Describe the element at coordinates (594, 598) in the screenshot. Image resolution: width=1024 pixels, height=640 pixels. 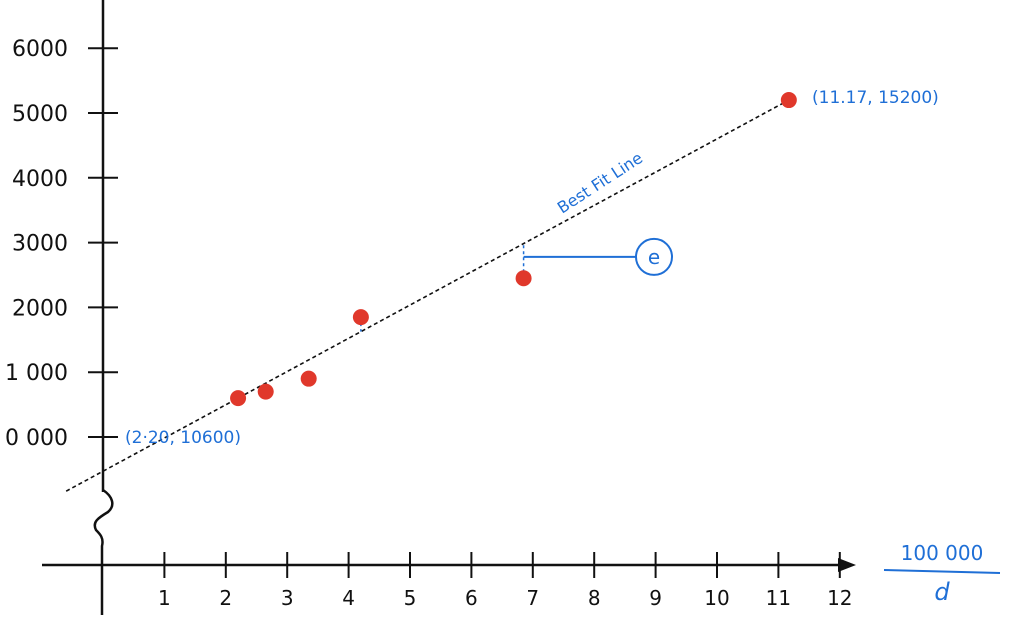
I see `x-tick-label: 8` at that location.